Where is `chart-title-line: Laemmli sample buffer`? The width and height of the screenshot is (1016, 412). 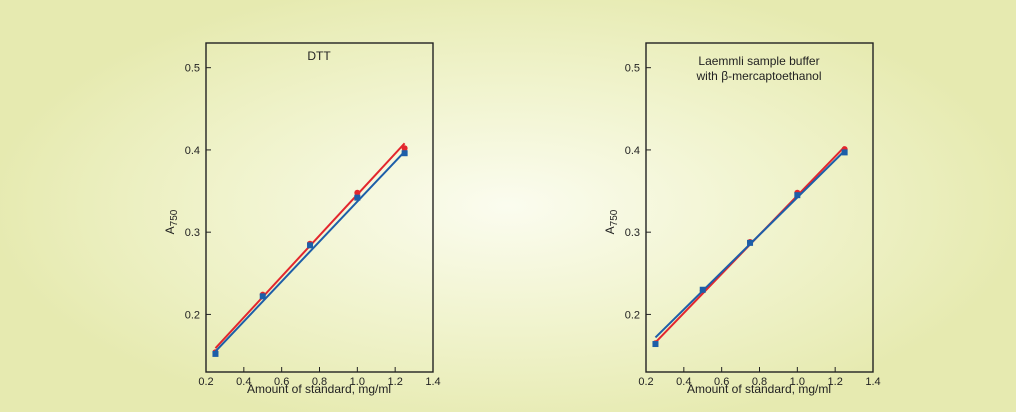
chart-title-line: Laemmli sample buffer is located at coordinates (758, 61).